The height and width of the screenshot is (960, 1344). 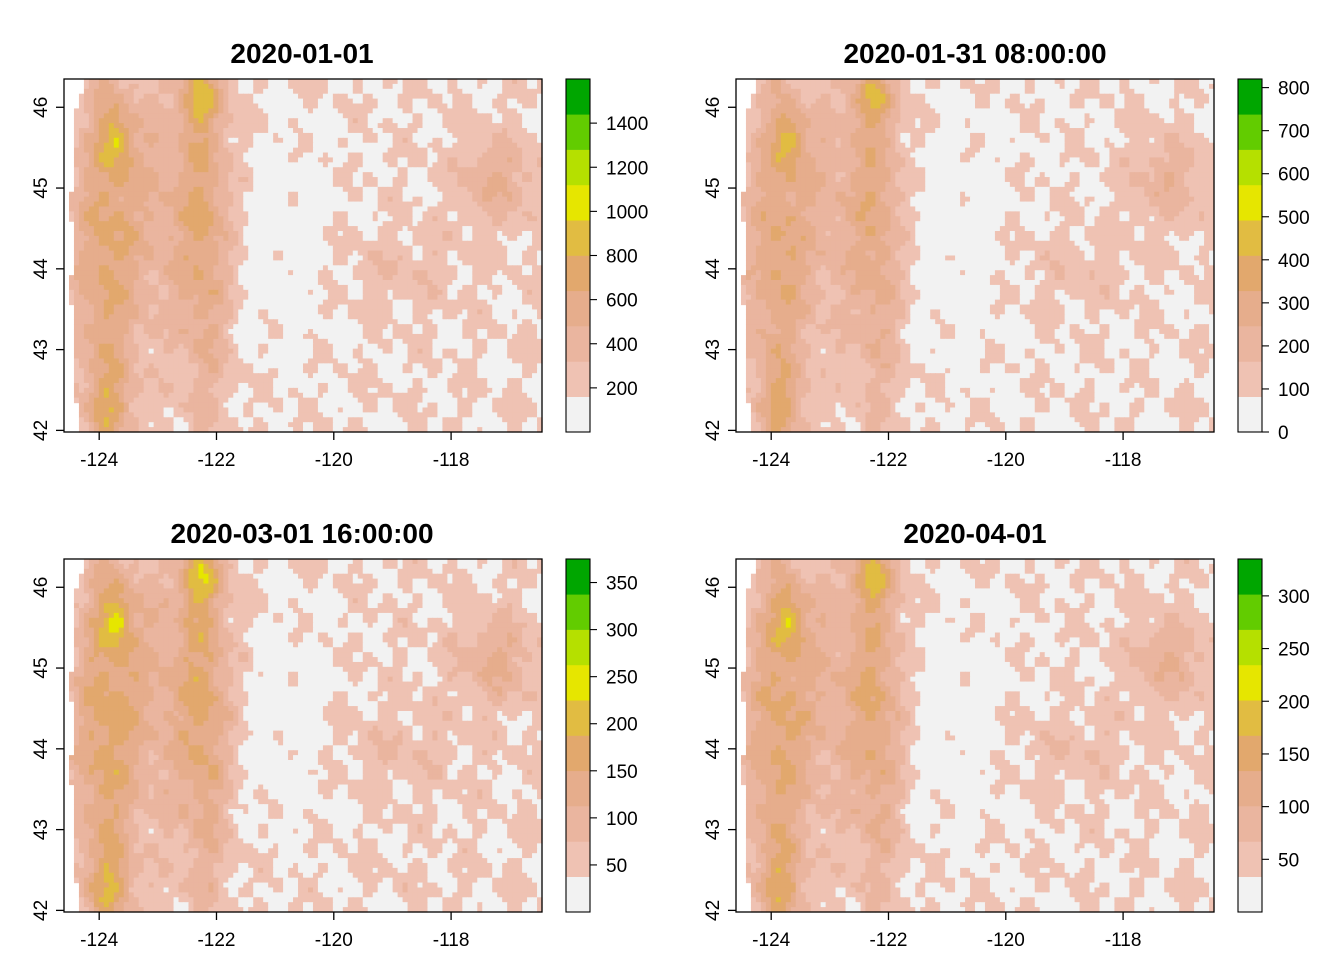 What do you see at coordinates (1283, 433) in the screenshot?
I see `legend-tick-label: 0` at bounding box center [1283, 433].